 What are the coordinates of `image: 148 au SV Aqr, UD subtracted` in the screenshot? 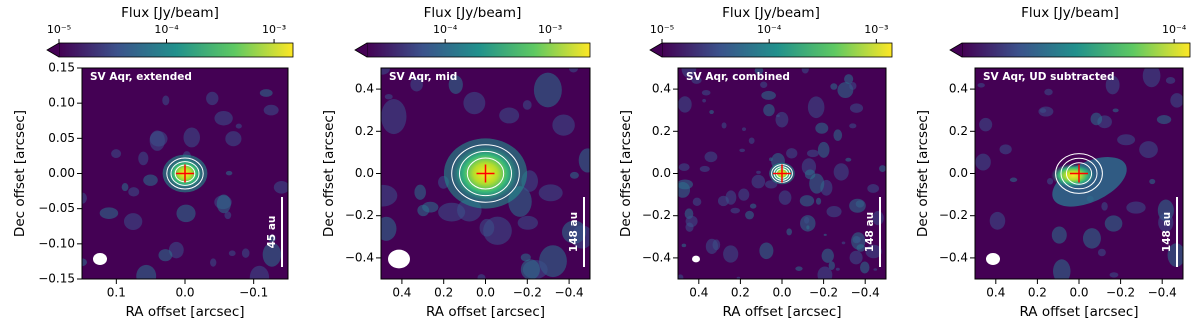 It's located at (1079, 173).